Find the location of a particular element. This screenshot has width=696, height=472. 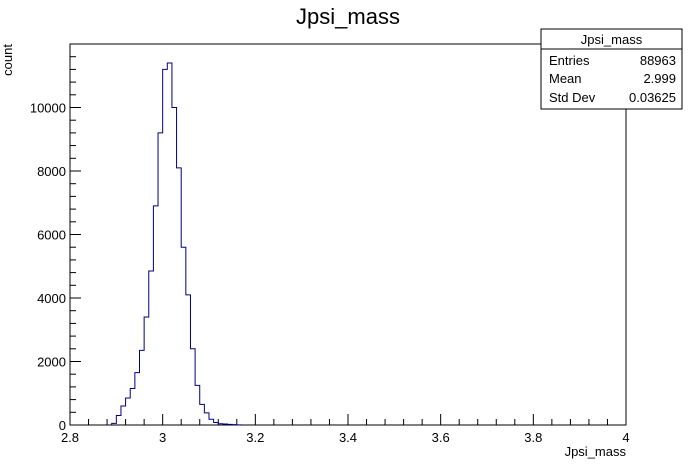

x-tick-label: 3 is located at coordinates (162, 437).